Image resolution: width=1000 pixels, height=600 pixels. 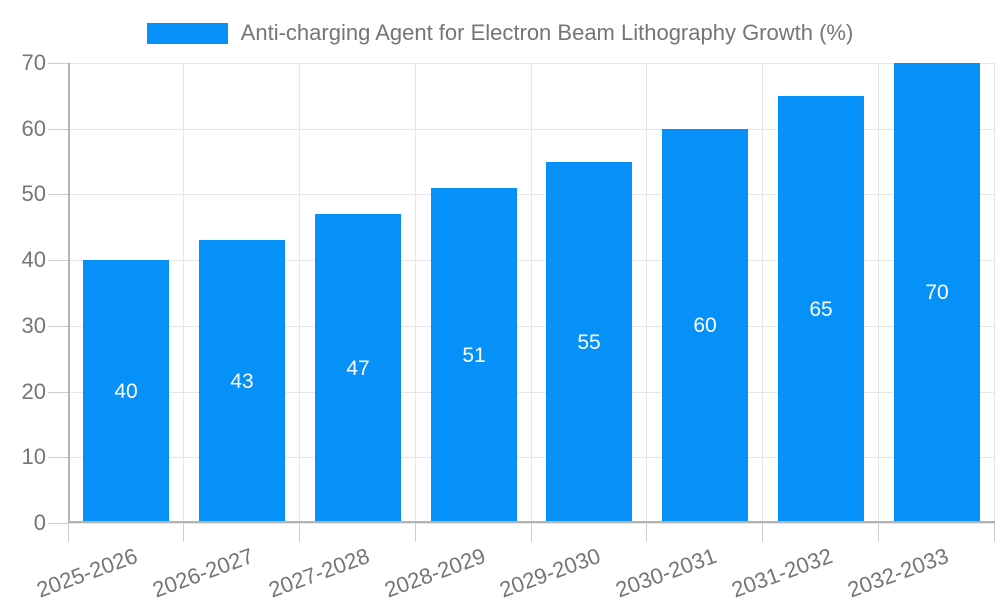 I want to click on y-axis-tick-label: 50, so click(x=33, y=193).